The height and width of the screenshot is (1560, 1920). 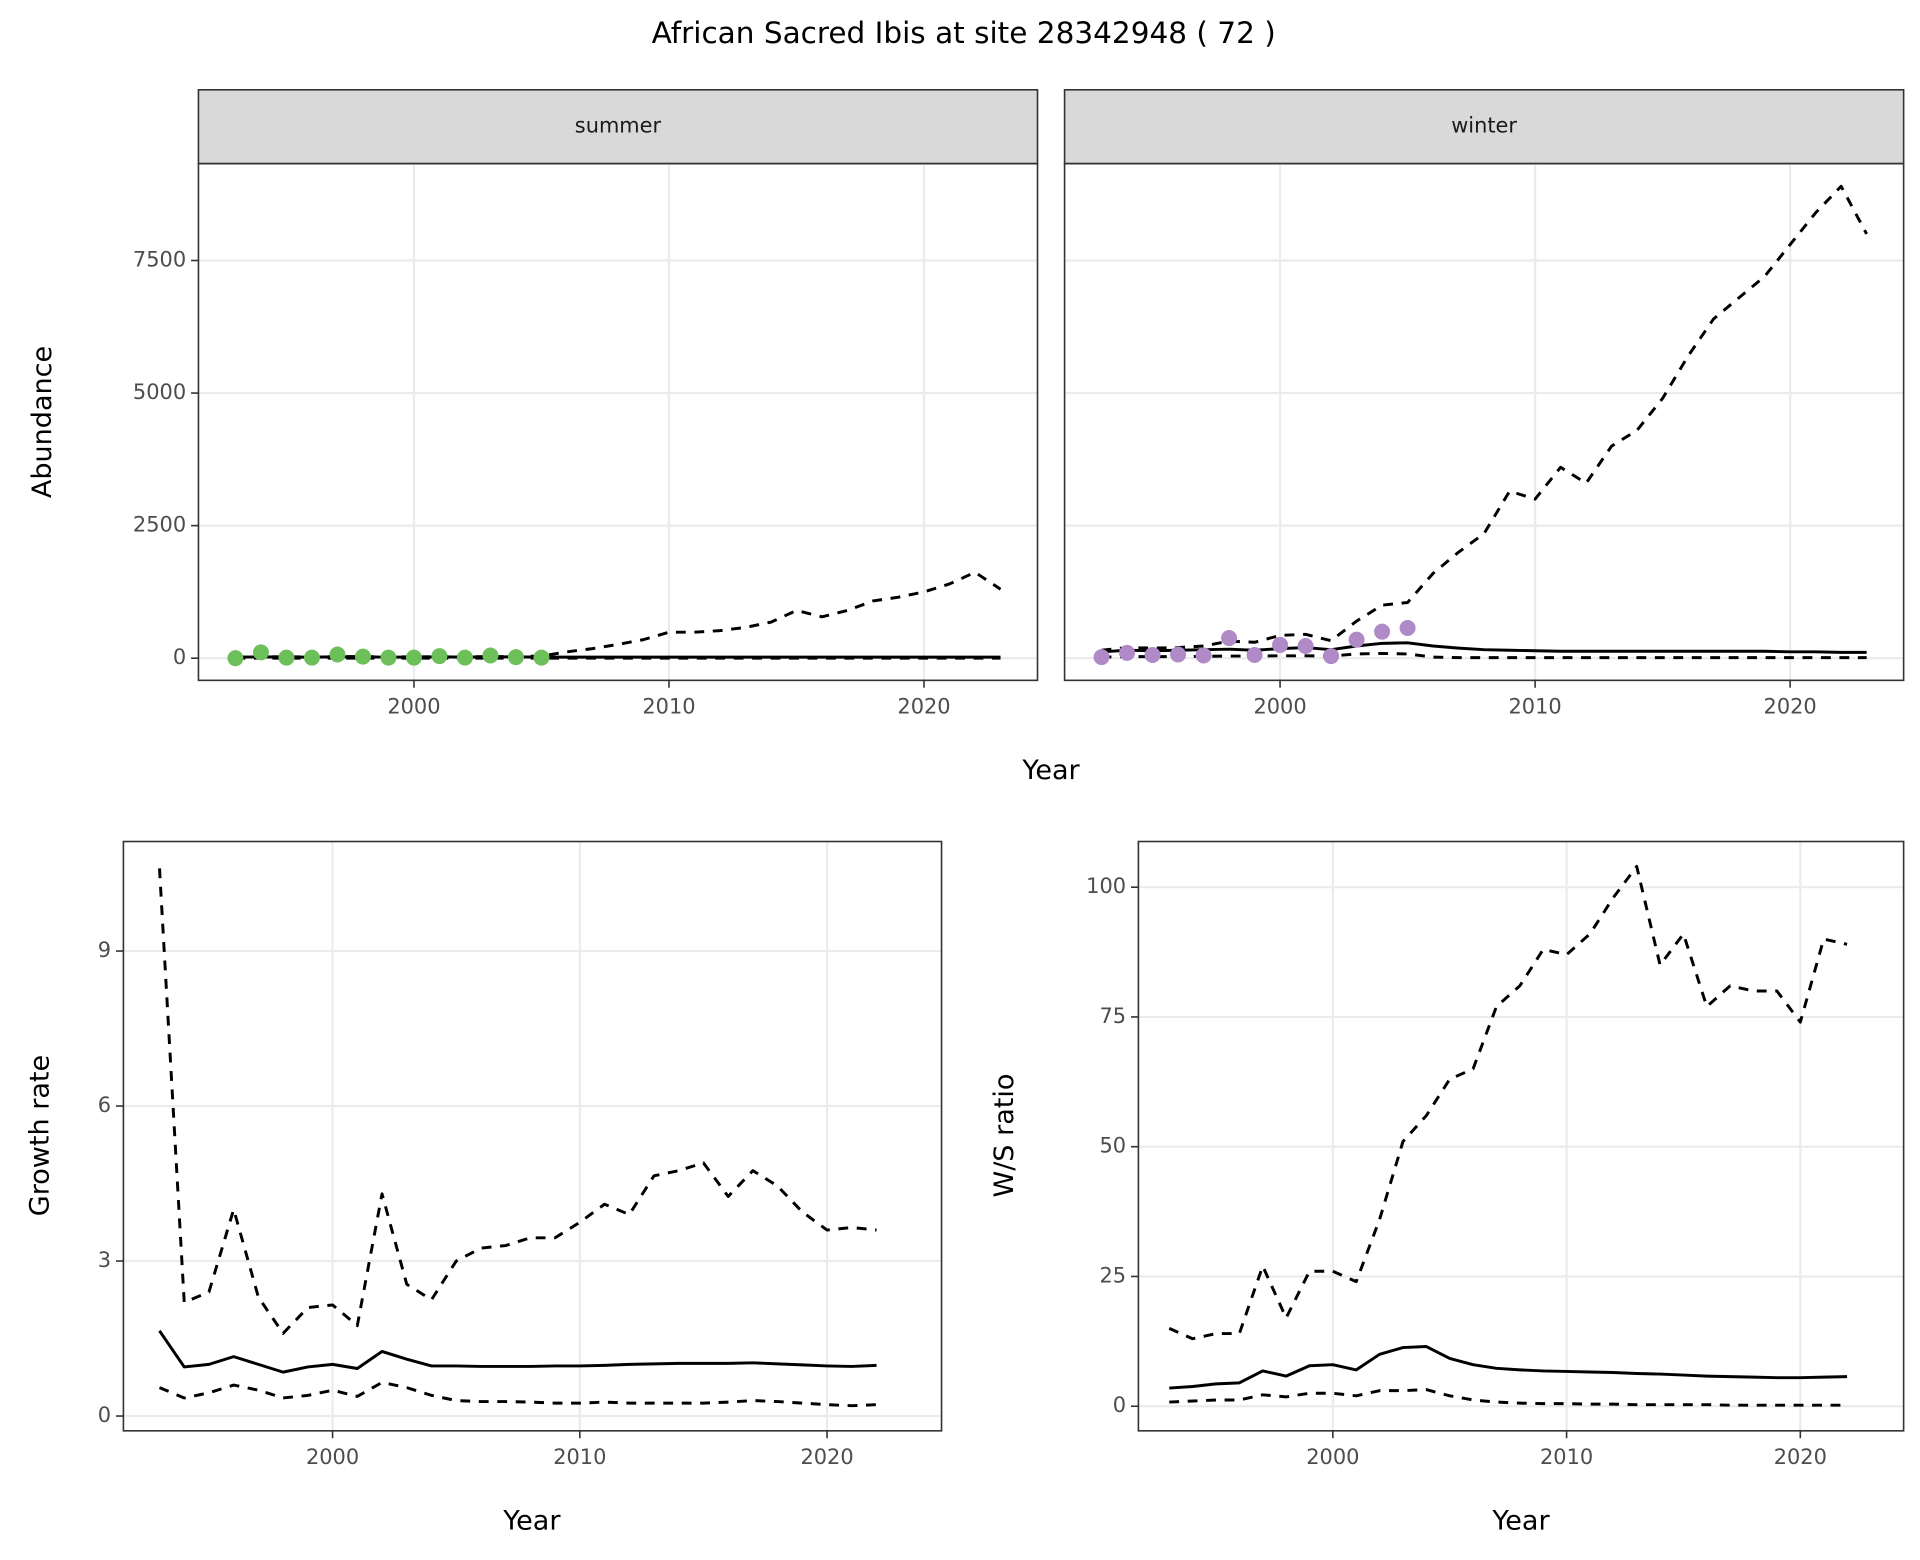 I want to click on facet-label: summer, so click(x=618, y=126).